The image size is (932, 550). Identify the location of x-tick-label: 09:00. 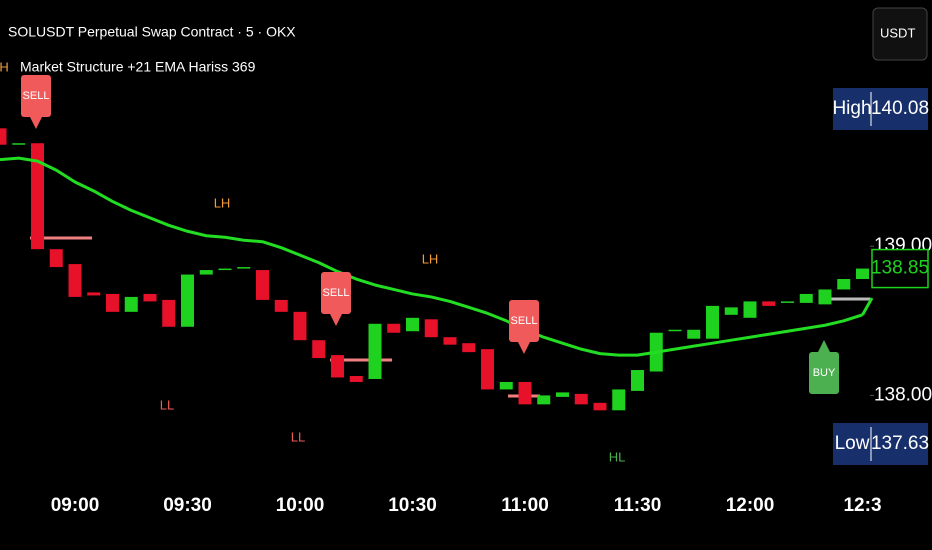
(75, 505).